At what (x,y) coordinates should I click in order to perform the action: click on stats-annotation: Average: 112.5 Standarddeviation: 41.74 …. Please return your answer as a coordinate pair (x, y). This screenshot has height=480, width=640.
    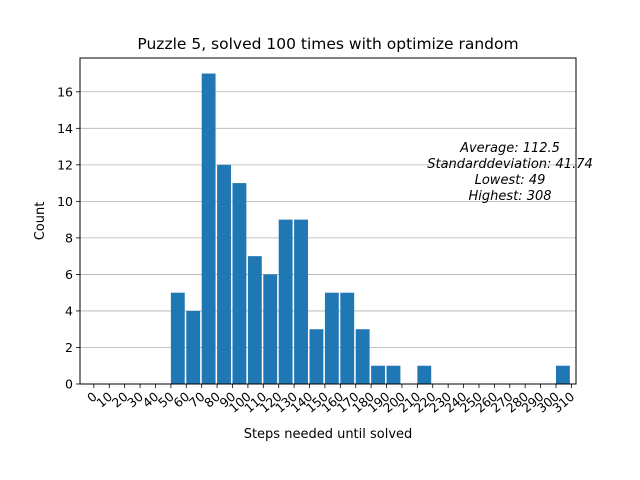
    Looking at the image, I should click on (510, 172).